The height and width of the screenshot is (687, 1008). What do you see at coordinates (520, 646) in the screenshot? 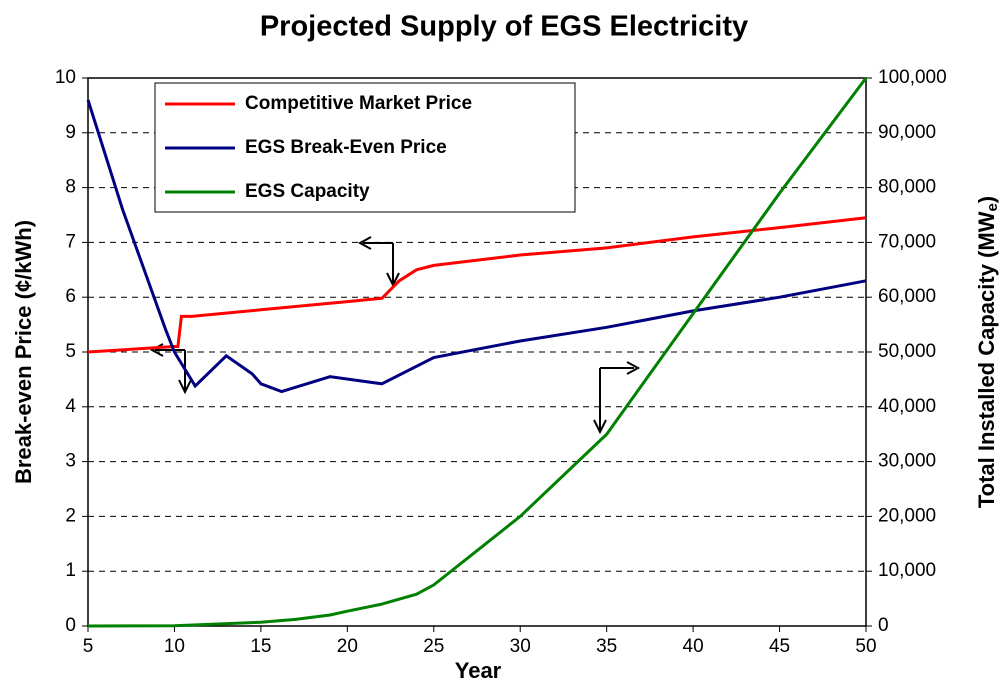
I see `x-tick-label: 30` at bounding box center [520, 646].